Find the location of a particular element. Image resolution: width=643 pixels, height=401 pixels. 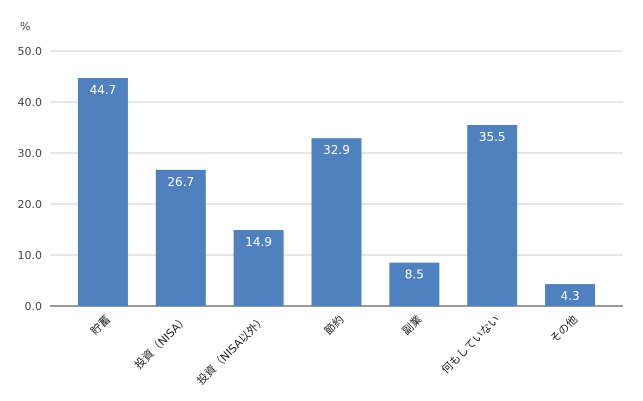

y-tick-label: 0.0 is located at coordinates (34, 306).